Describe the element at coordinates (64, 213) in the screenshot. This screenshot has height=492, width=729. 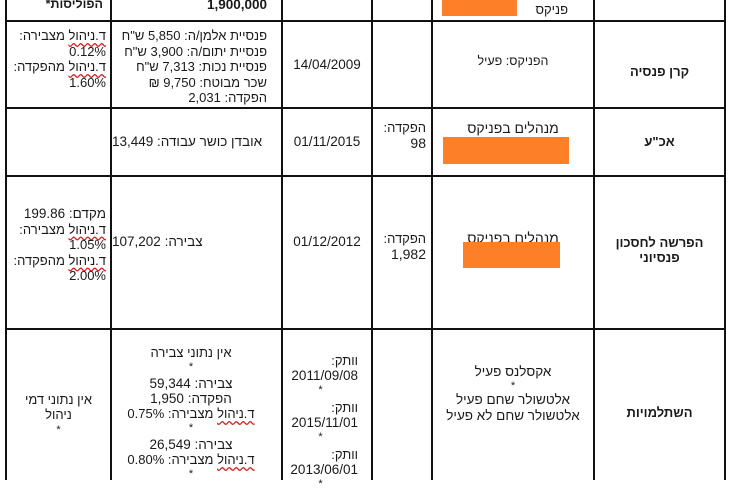
I see `advance-fee: מקדם: 199.86` at that location.